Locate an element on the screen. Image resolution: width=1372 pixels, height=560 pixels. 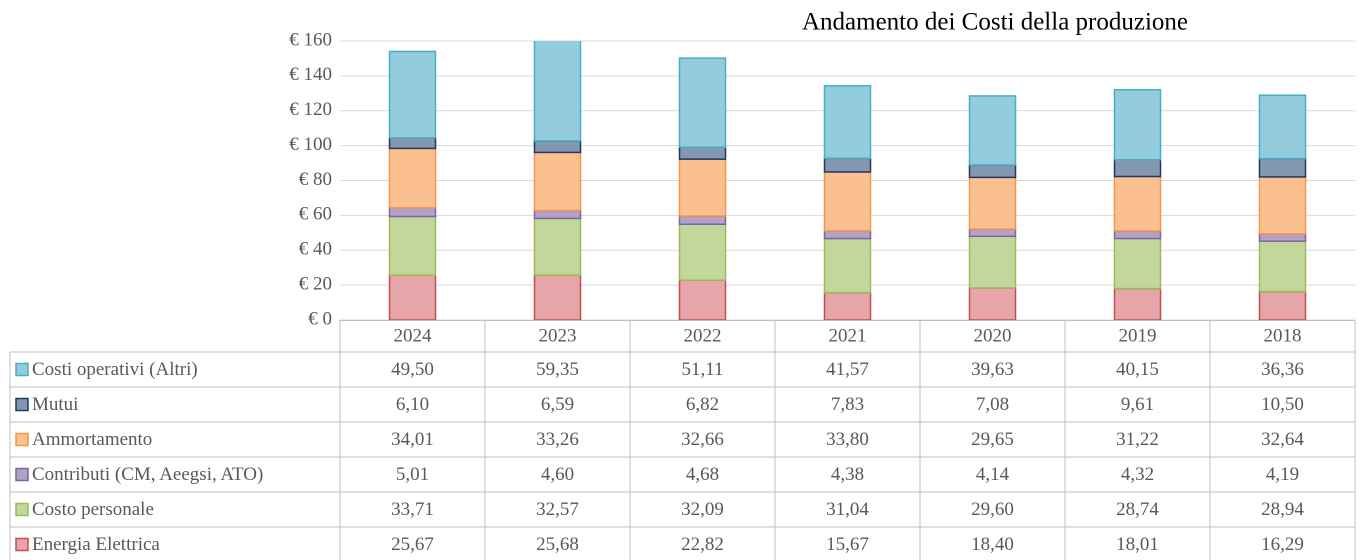
table-value: 29,65 is located at coordinates (992, 439).